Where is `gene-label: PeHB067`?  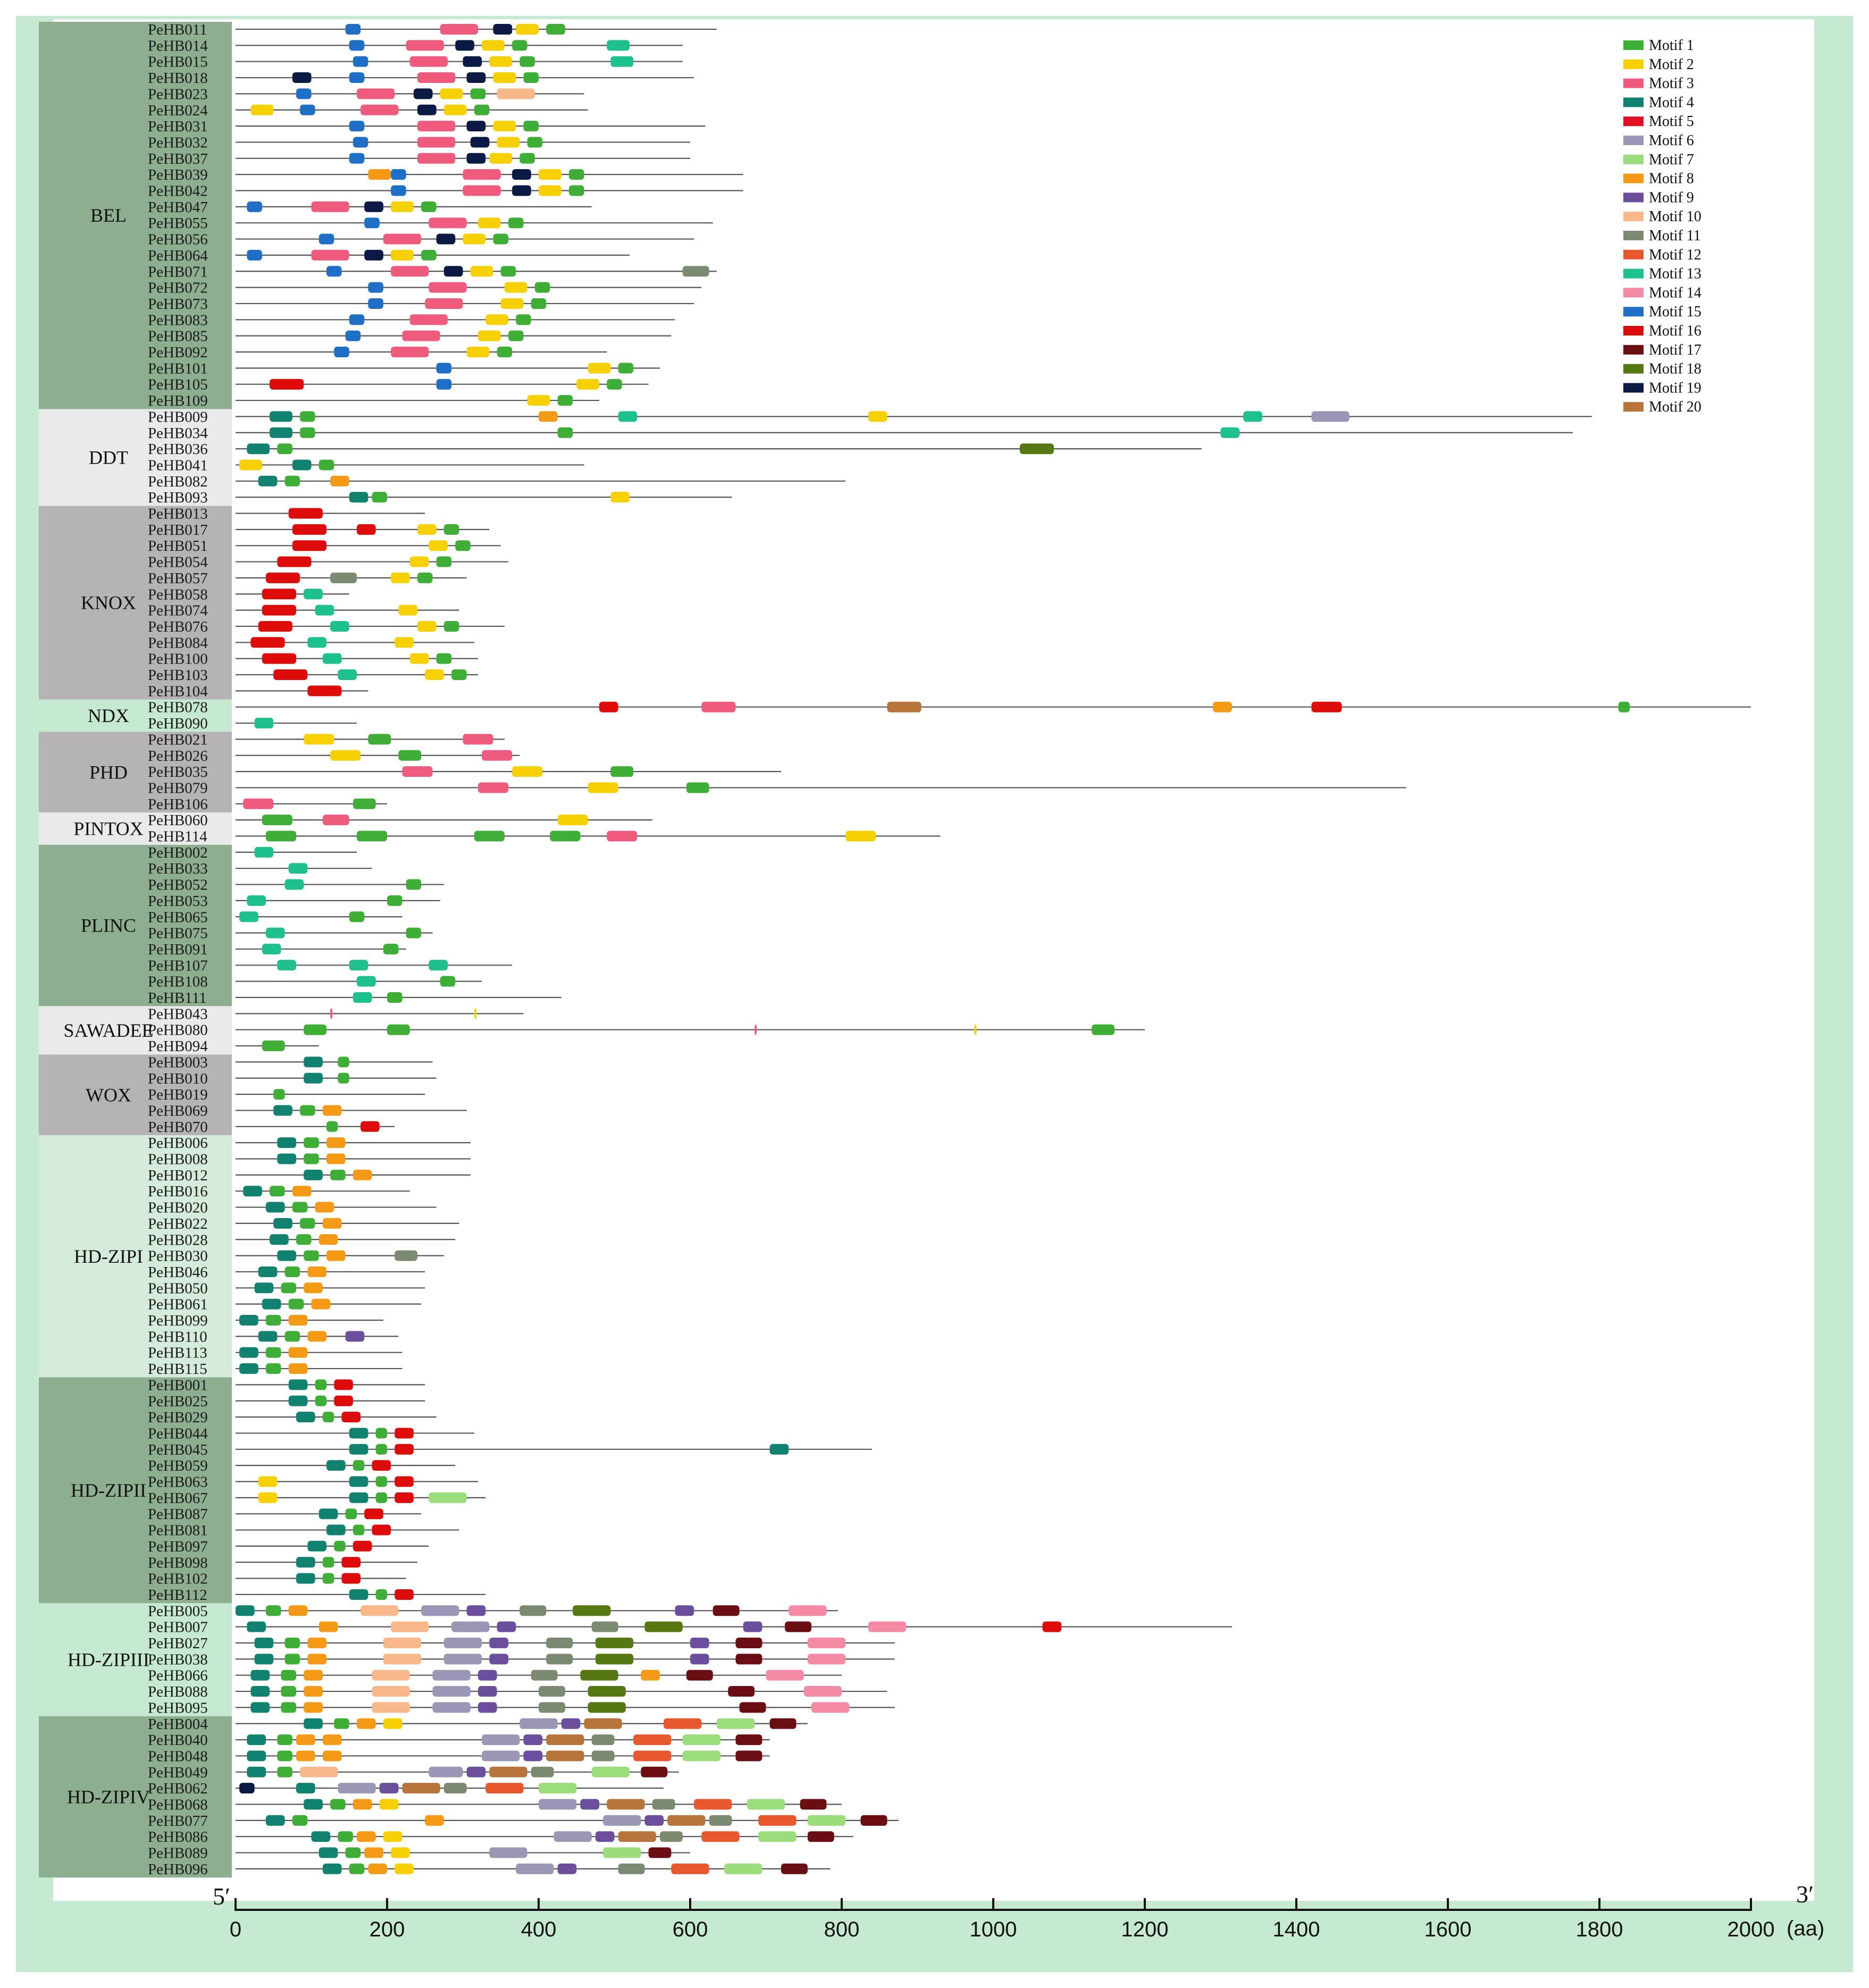 gene-label: PeHB067 is located at coordinates (178, 1498).